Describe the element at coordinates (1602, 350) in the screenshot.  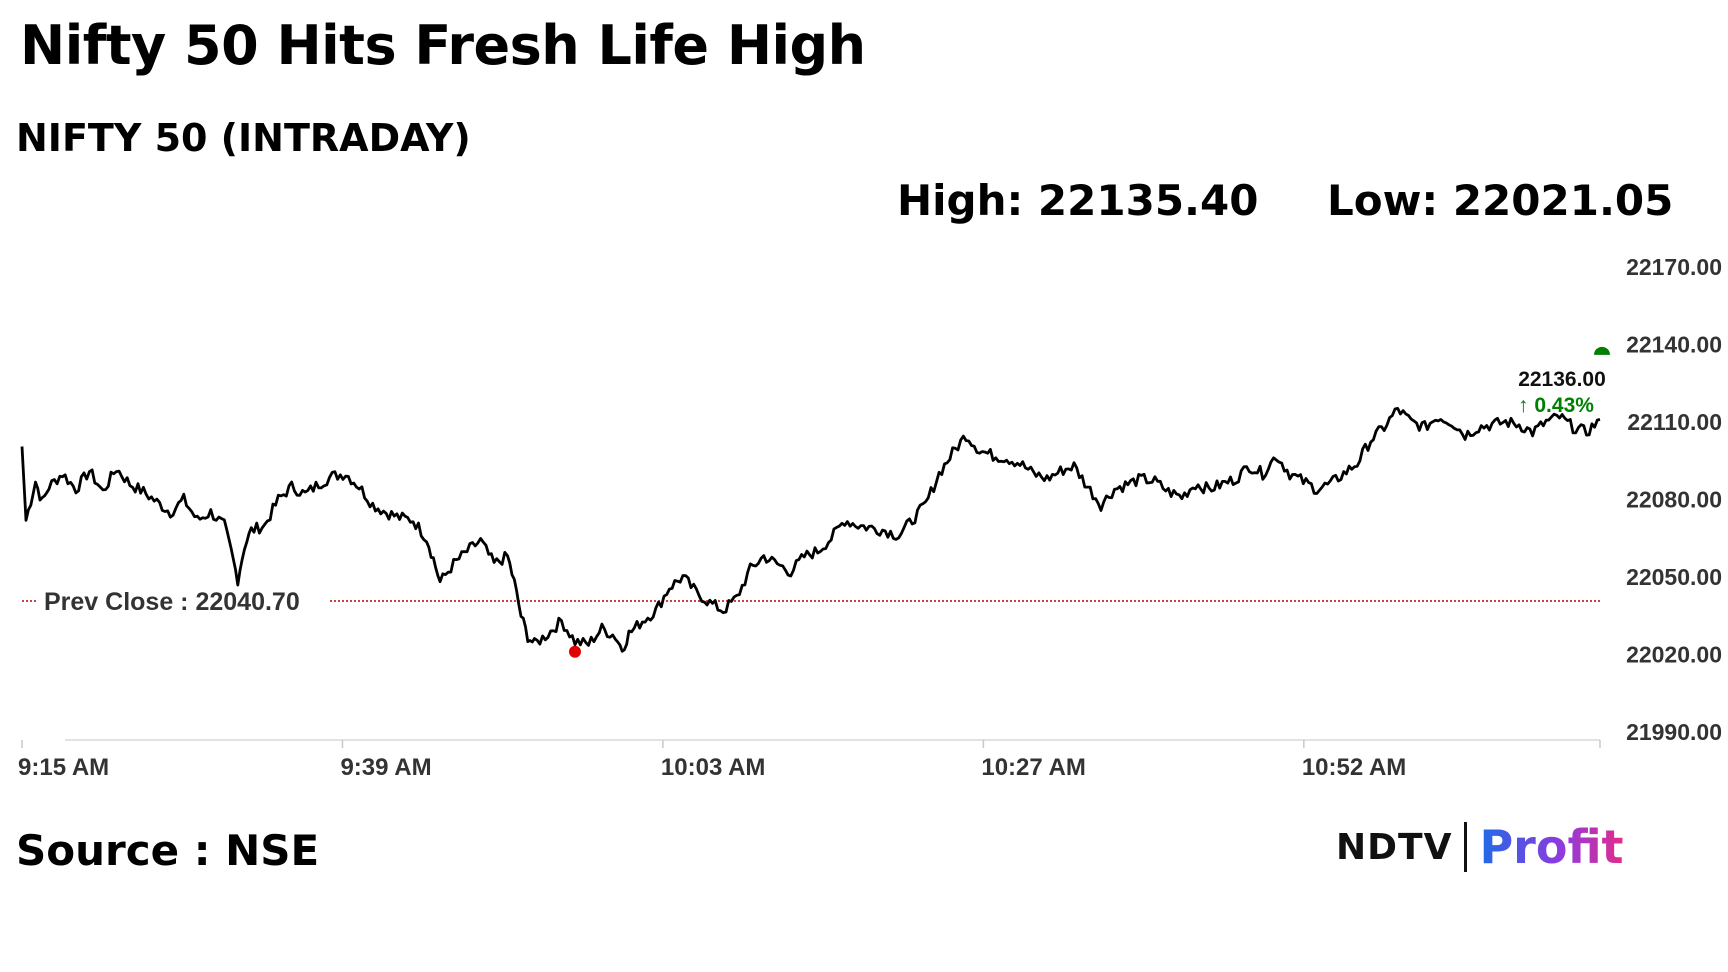
I see `last-price-marker` at that location.